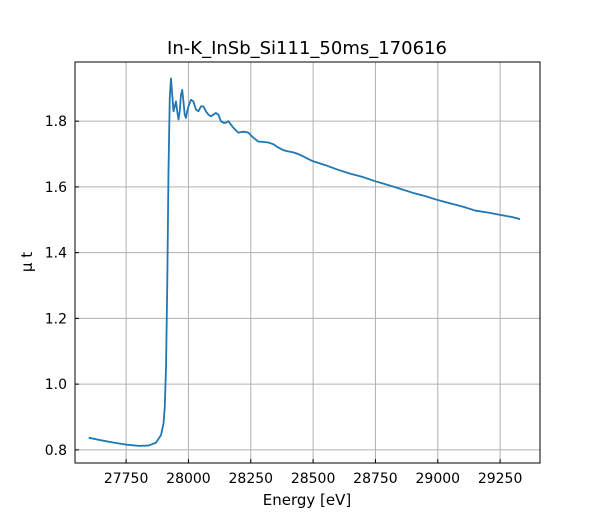 The height and width of the screenshot is (520, 600). Describe the element at coordinates (56, 451) in the screenshot. I see `y-tick-label: 0.8` at that location.